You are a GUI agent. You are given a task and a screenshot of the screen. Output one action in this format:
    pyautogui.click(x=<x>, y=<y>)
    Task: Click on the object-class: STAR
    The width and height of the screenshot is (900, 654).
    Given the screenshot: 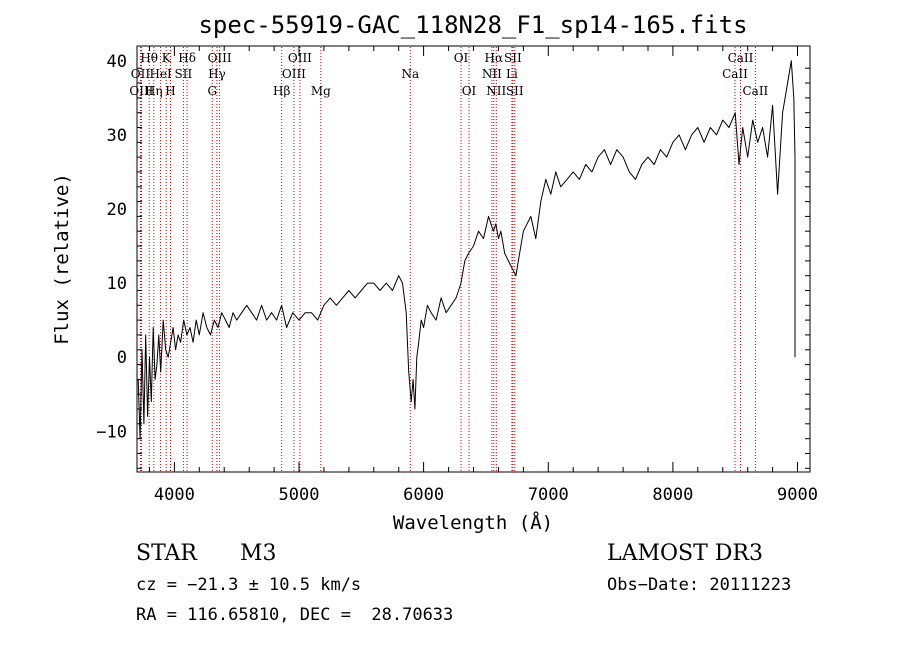 What is the action you would take?
    pyautogui.click(x=167, y=553)
    